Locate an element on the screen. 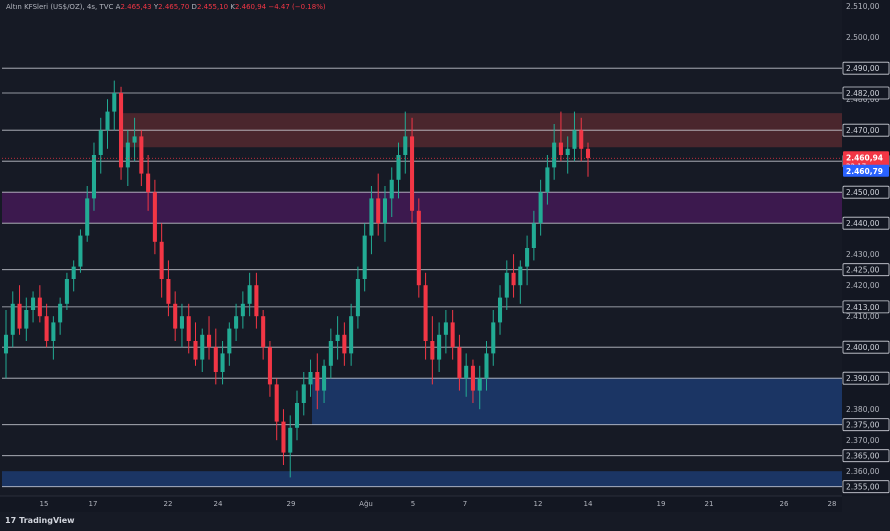 This screenshot has height=531, width=890. level-badge-label: 2.400,00 is located at coordinates (863, 347).